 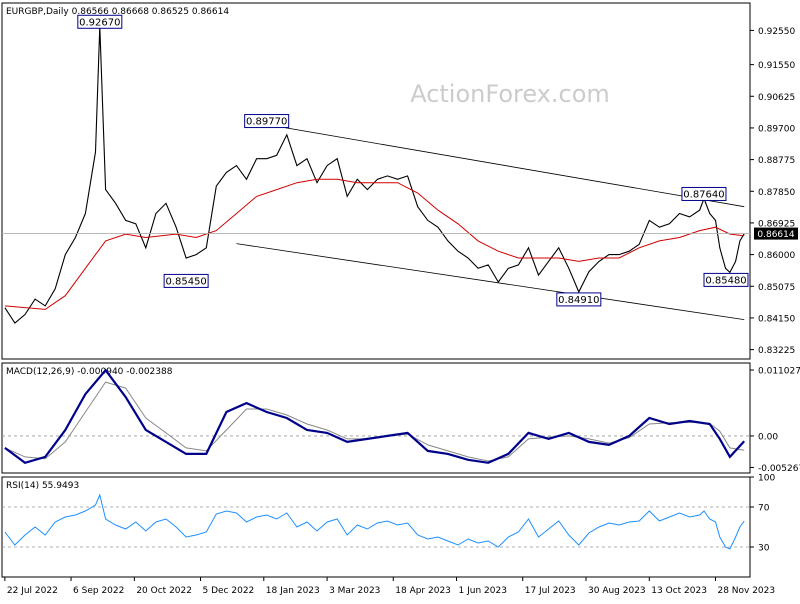 What do you see at coordinates (164, 591) in the screenshot?
I see `x-tick-label: 20 Oct 2022` at bounding box center [164, 591].